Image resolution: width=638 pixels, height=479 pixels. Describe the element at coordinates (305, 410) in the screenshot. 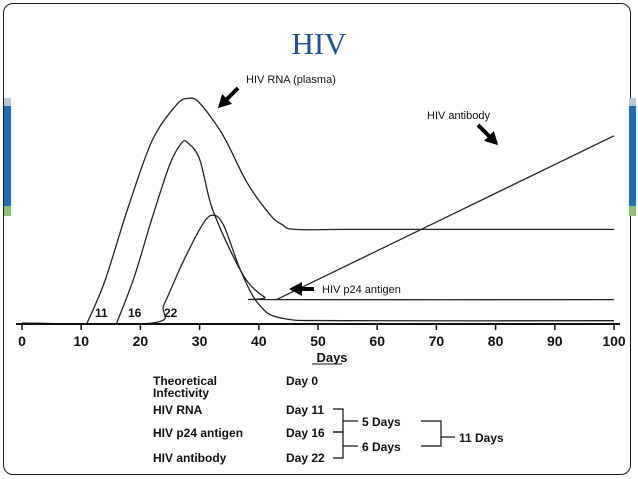

I see `timeline-row-day: Day 11` at that location.